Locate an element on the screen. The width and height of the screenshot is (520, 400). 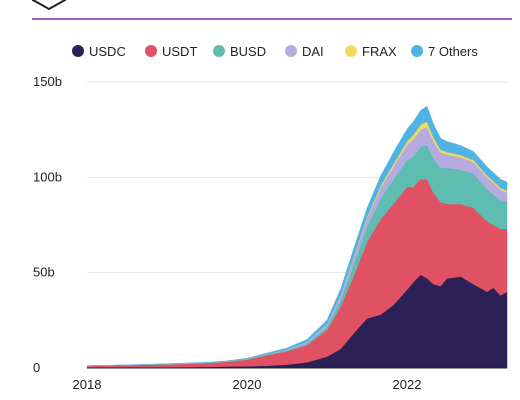
y-axis: 0 50b 100b 150b is located at coordinates (47, 224).